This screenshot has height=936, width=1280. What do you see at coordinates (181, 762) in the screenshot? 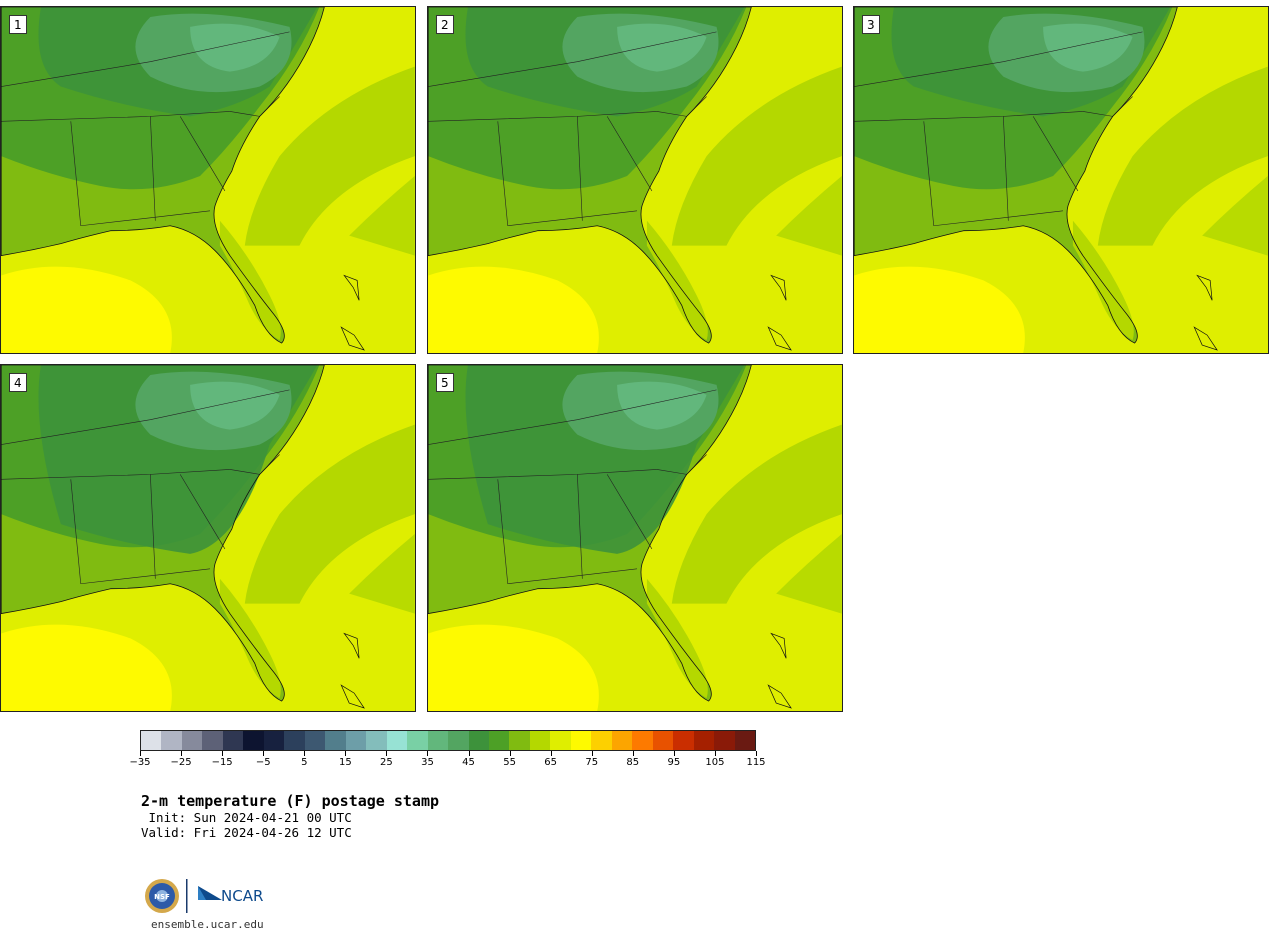
I see `colorbar-tick-label: −25` at bounding box center [181, 762].